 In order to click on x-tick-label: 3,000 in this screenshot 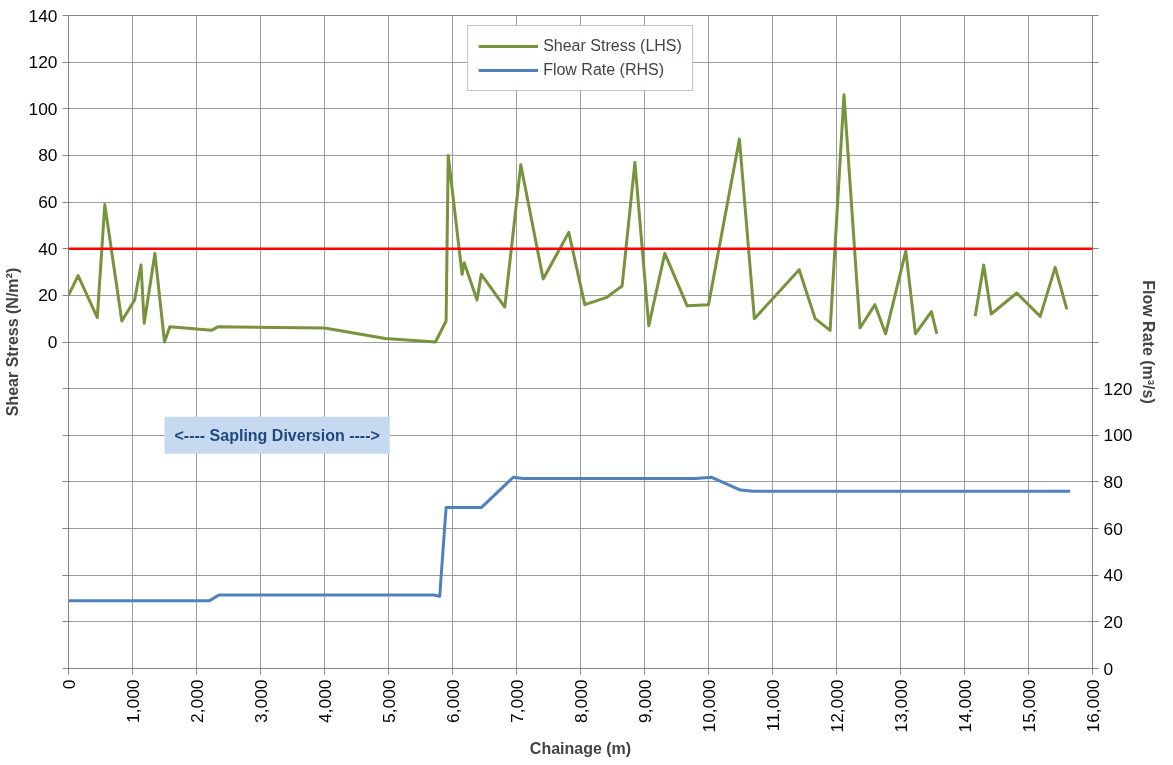, I will do `click(260, 701)`.